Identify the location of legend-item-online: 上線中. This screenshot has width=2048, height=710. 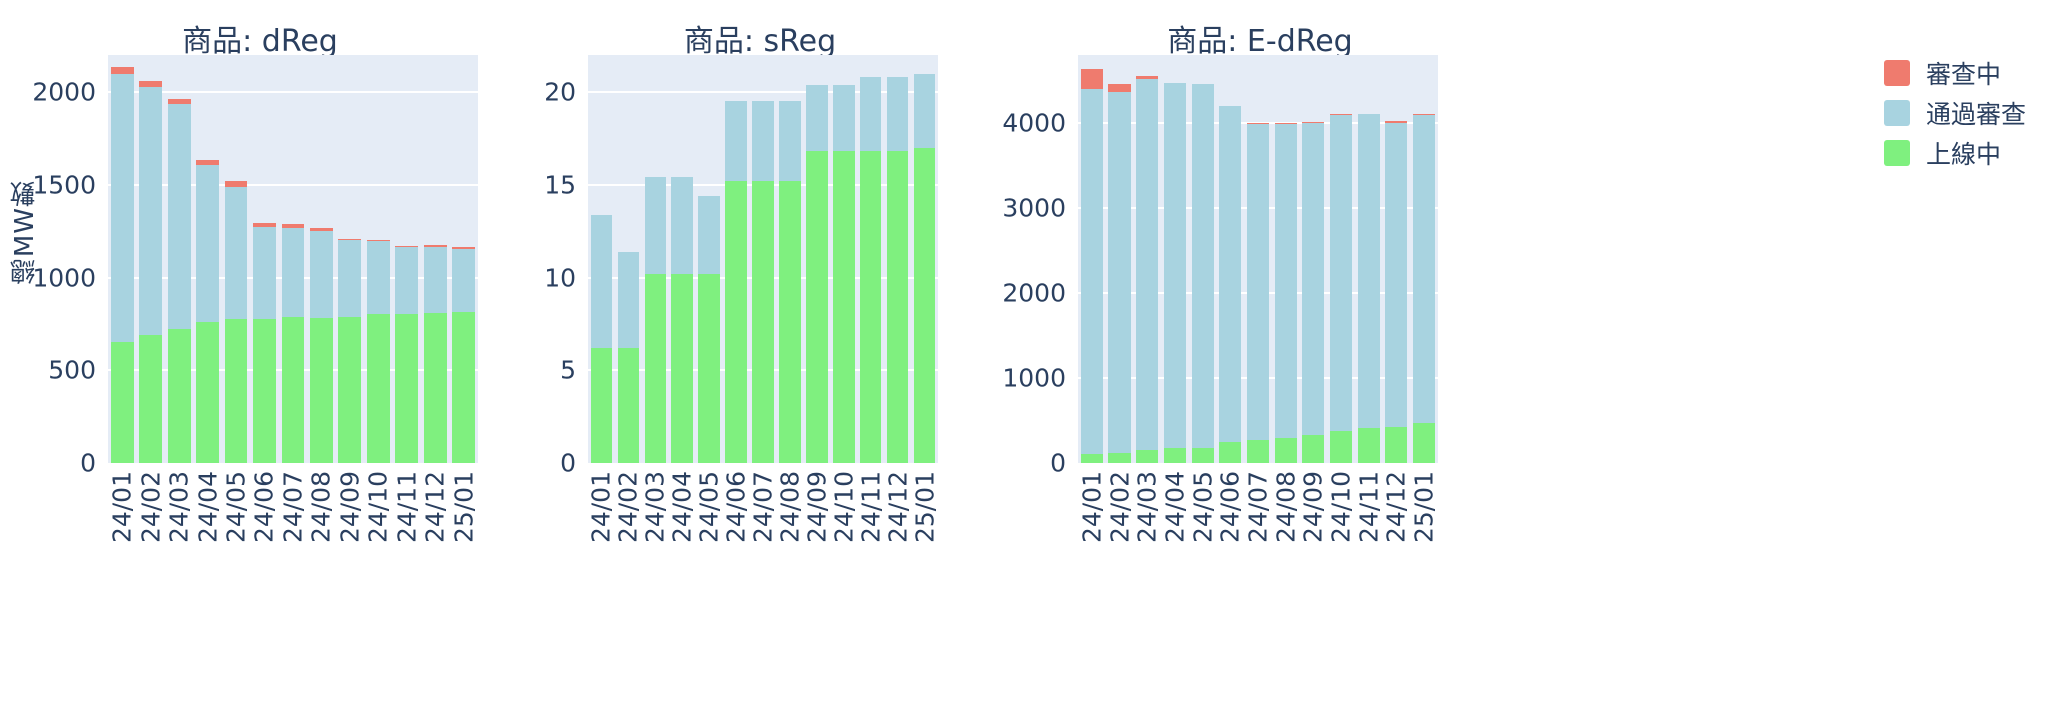
(1955, 153).